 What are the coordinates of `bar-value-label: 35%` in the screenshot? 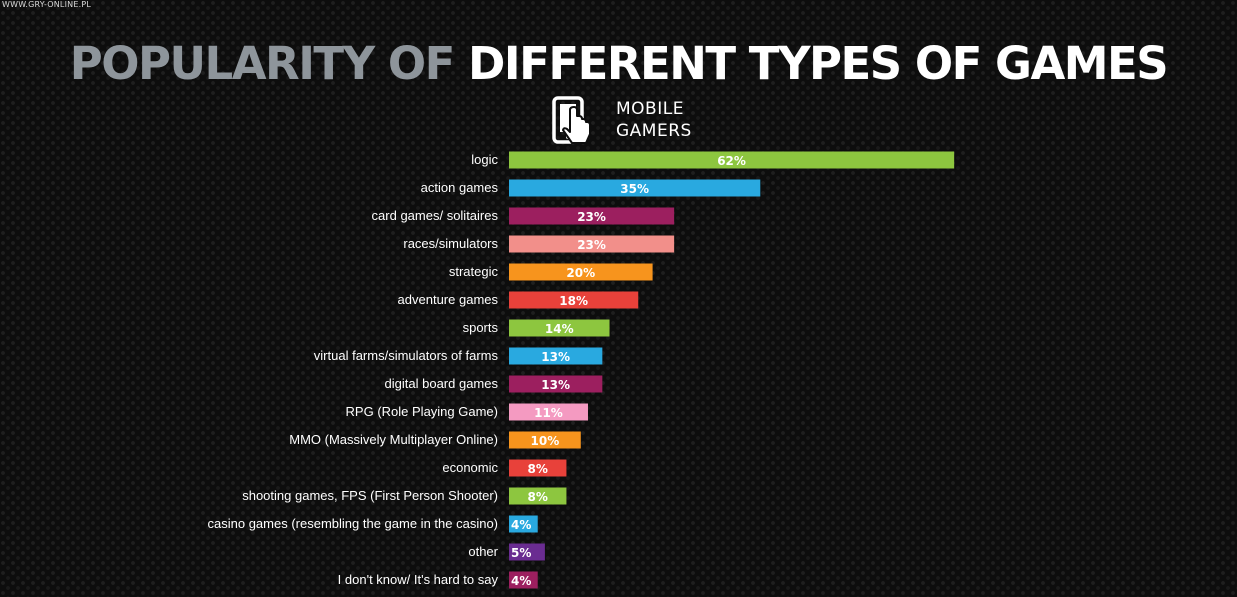 It's located at (634, 189).